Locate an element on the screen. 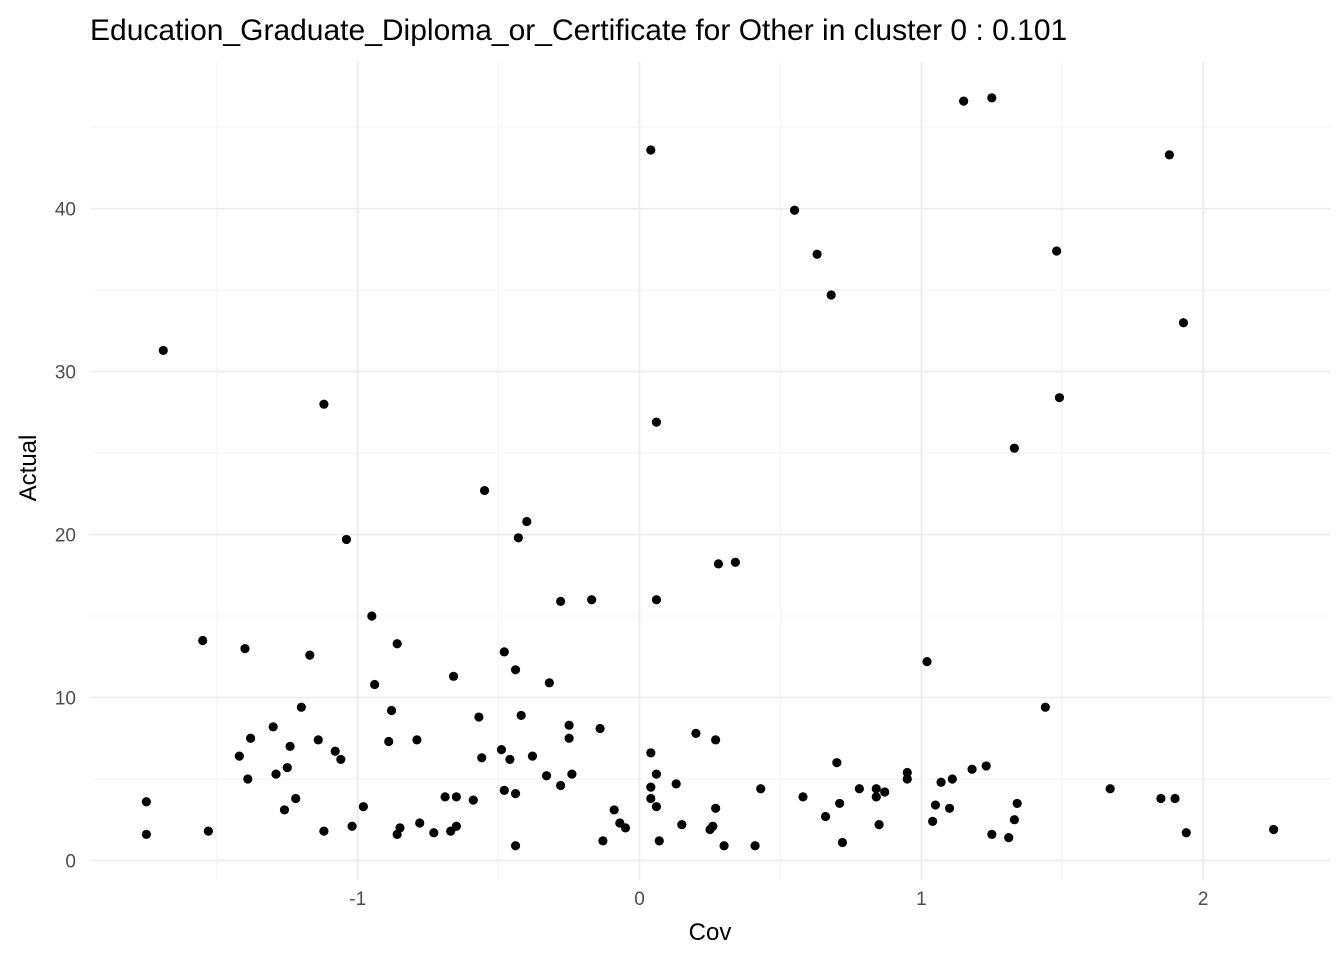 Image resolution: width=1344 pixels, height=960 pixels. x-tick-label: 0 is located at coordinates (639, 899).